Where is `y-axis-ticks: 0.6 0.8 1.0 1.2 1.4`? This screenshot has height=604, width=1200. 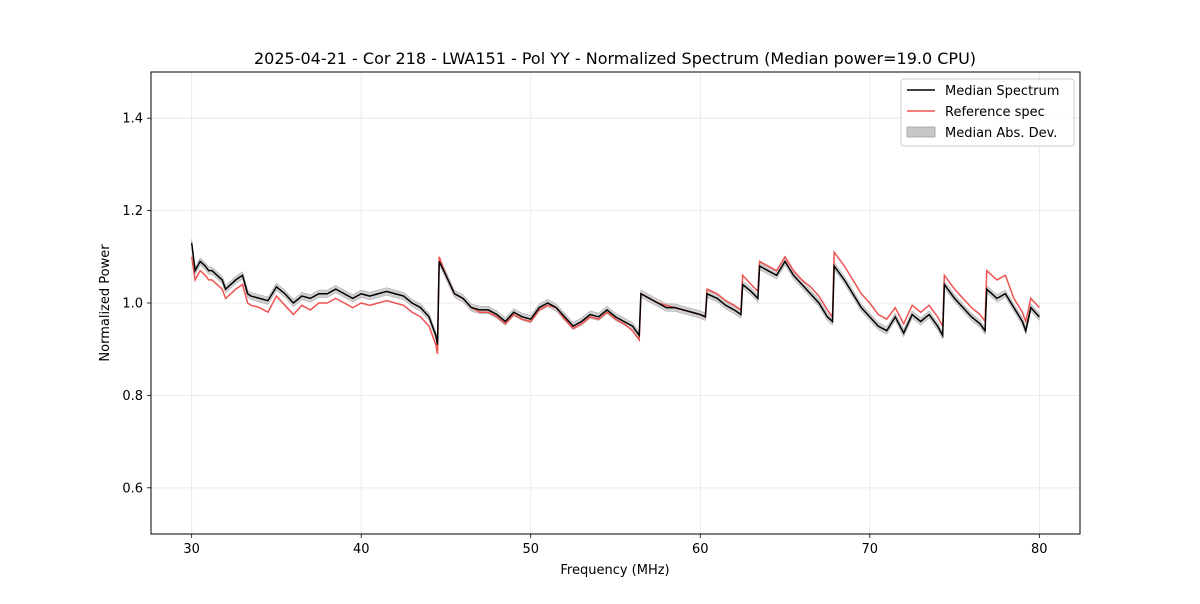 y-axis-ticks: 0.6 0.8 1.0 1.2 1.4 is located at coordinates (136, 304).